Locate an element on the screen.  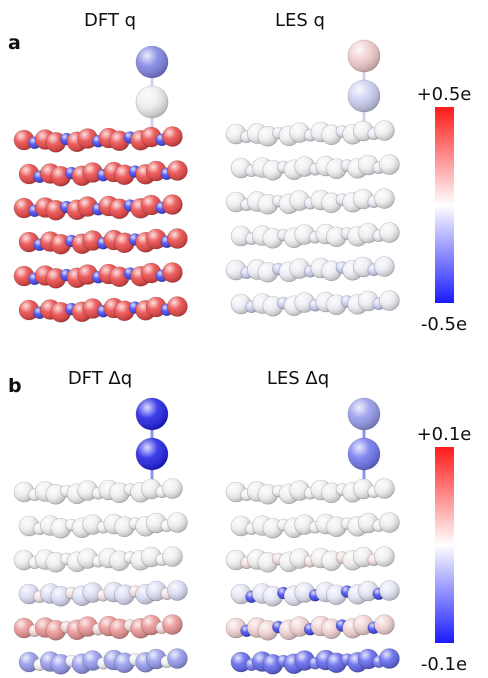
title-les-q: LES q is located at coordinates (300, 20).